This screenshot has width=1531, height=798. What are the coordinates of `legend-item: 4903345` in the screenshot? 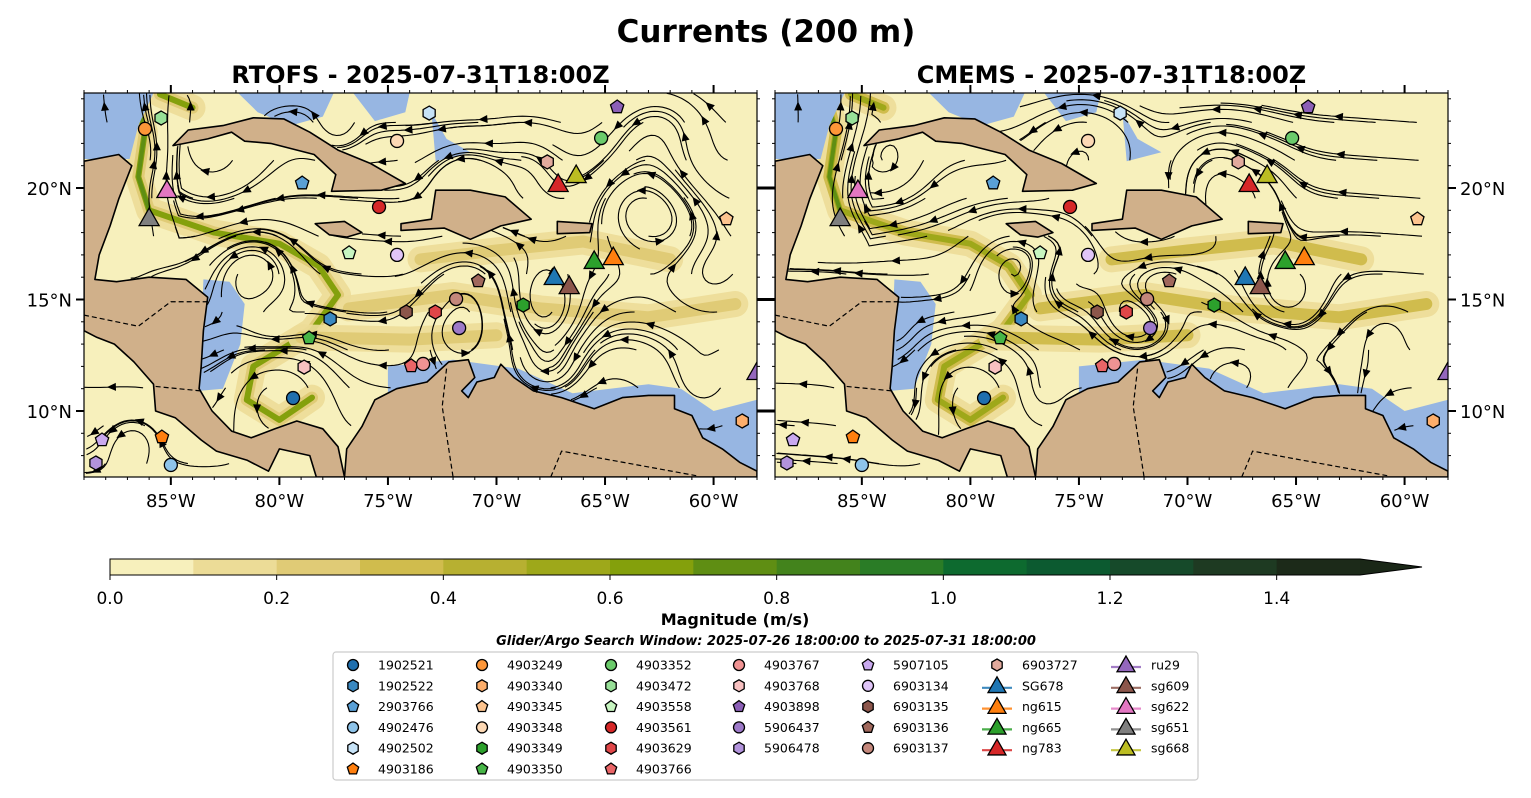 It's located at (519, 706).